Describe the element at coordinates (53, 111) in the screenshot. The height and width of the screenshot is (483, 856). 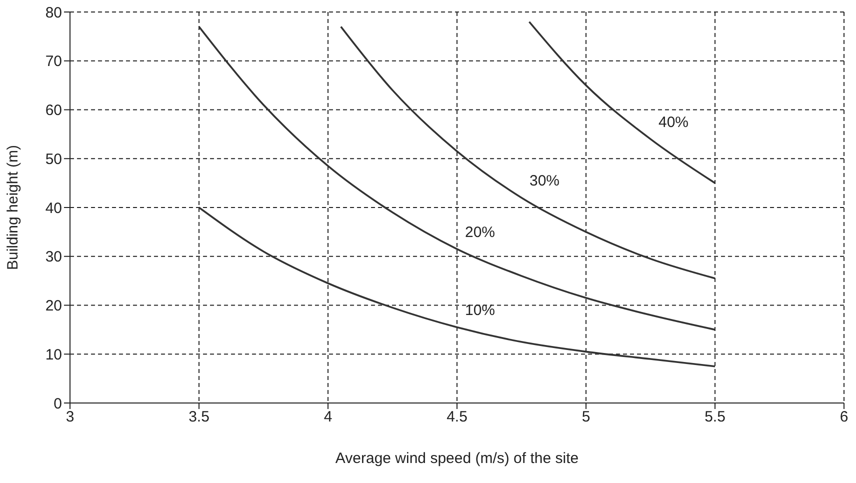
I see `y-tick-label: 60` at that location.